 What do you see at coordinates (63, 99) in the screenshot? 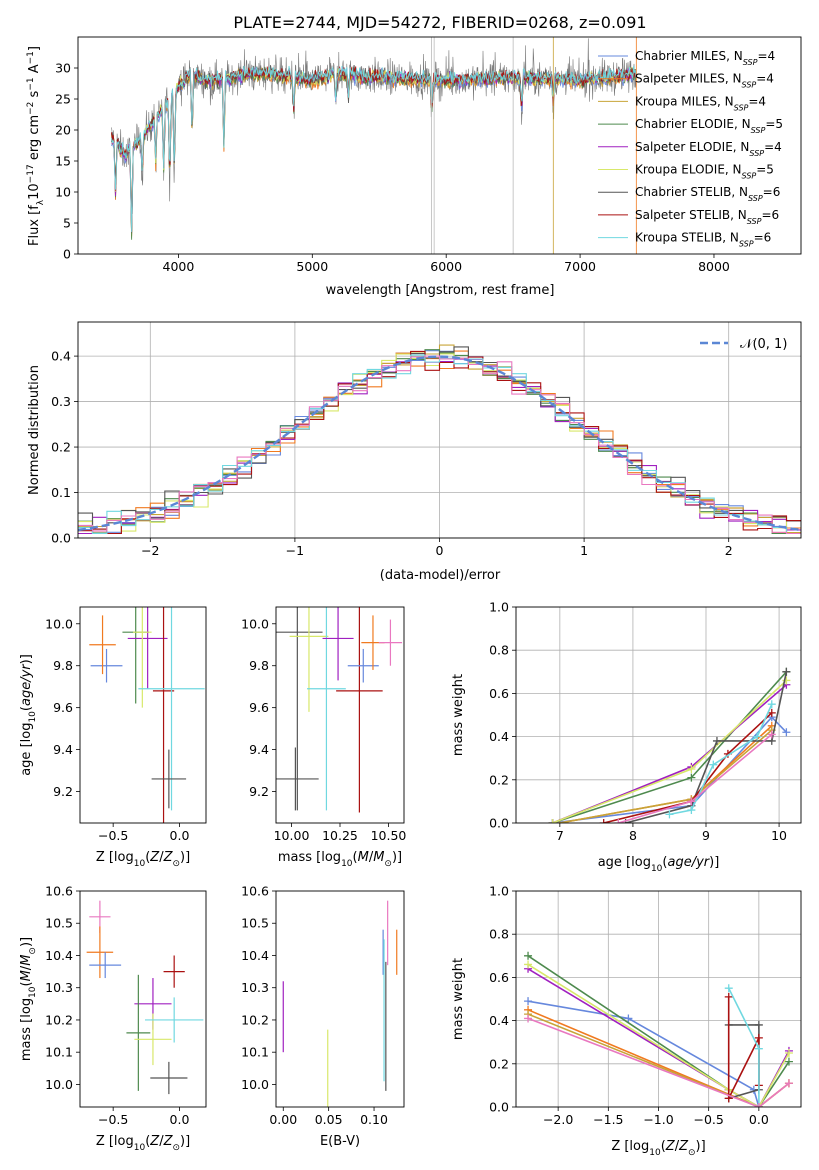
I see `y-tick-label: 25` at bounding box center [63, 99].